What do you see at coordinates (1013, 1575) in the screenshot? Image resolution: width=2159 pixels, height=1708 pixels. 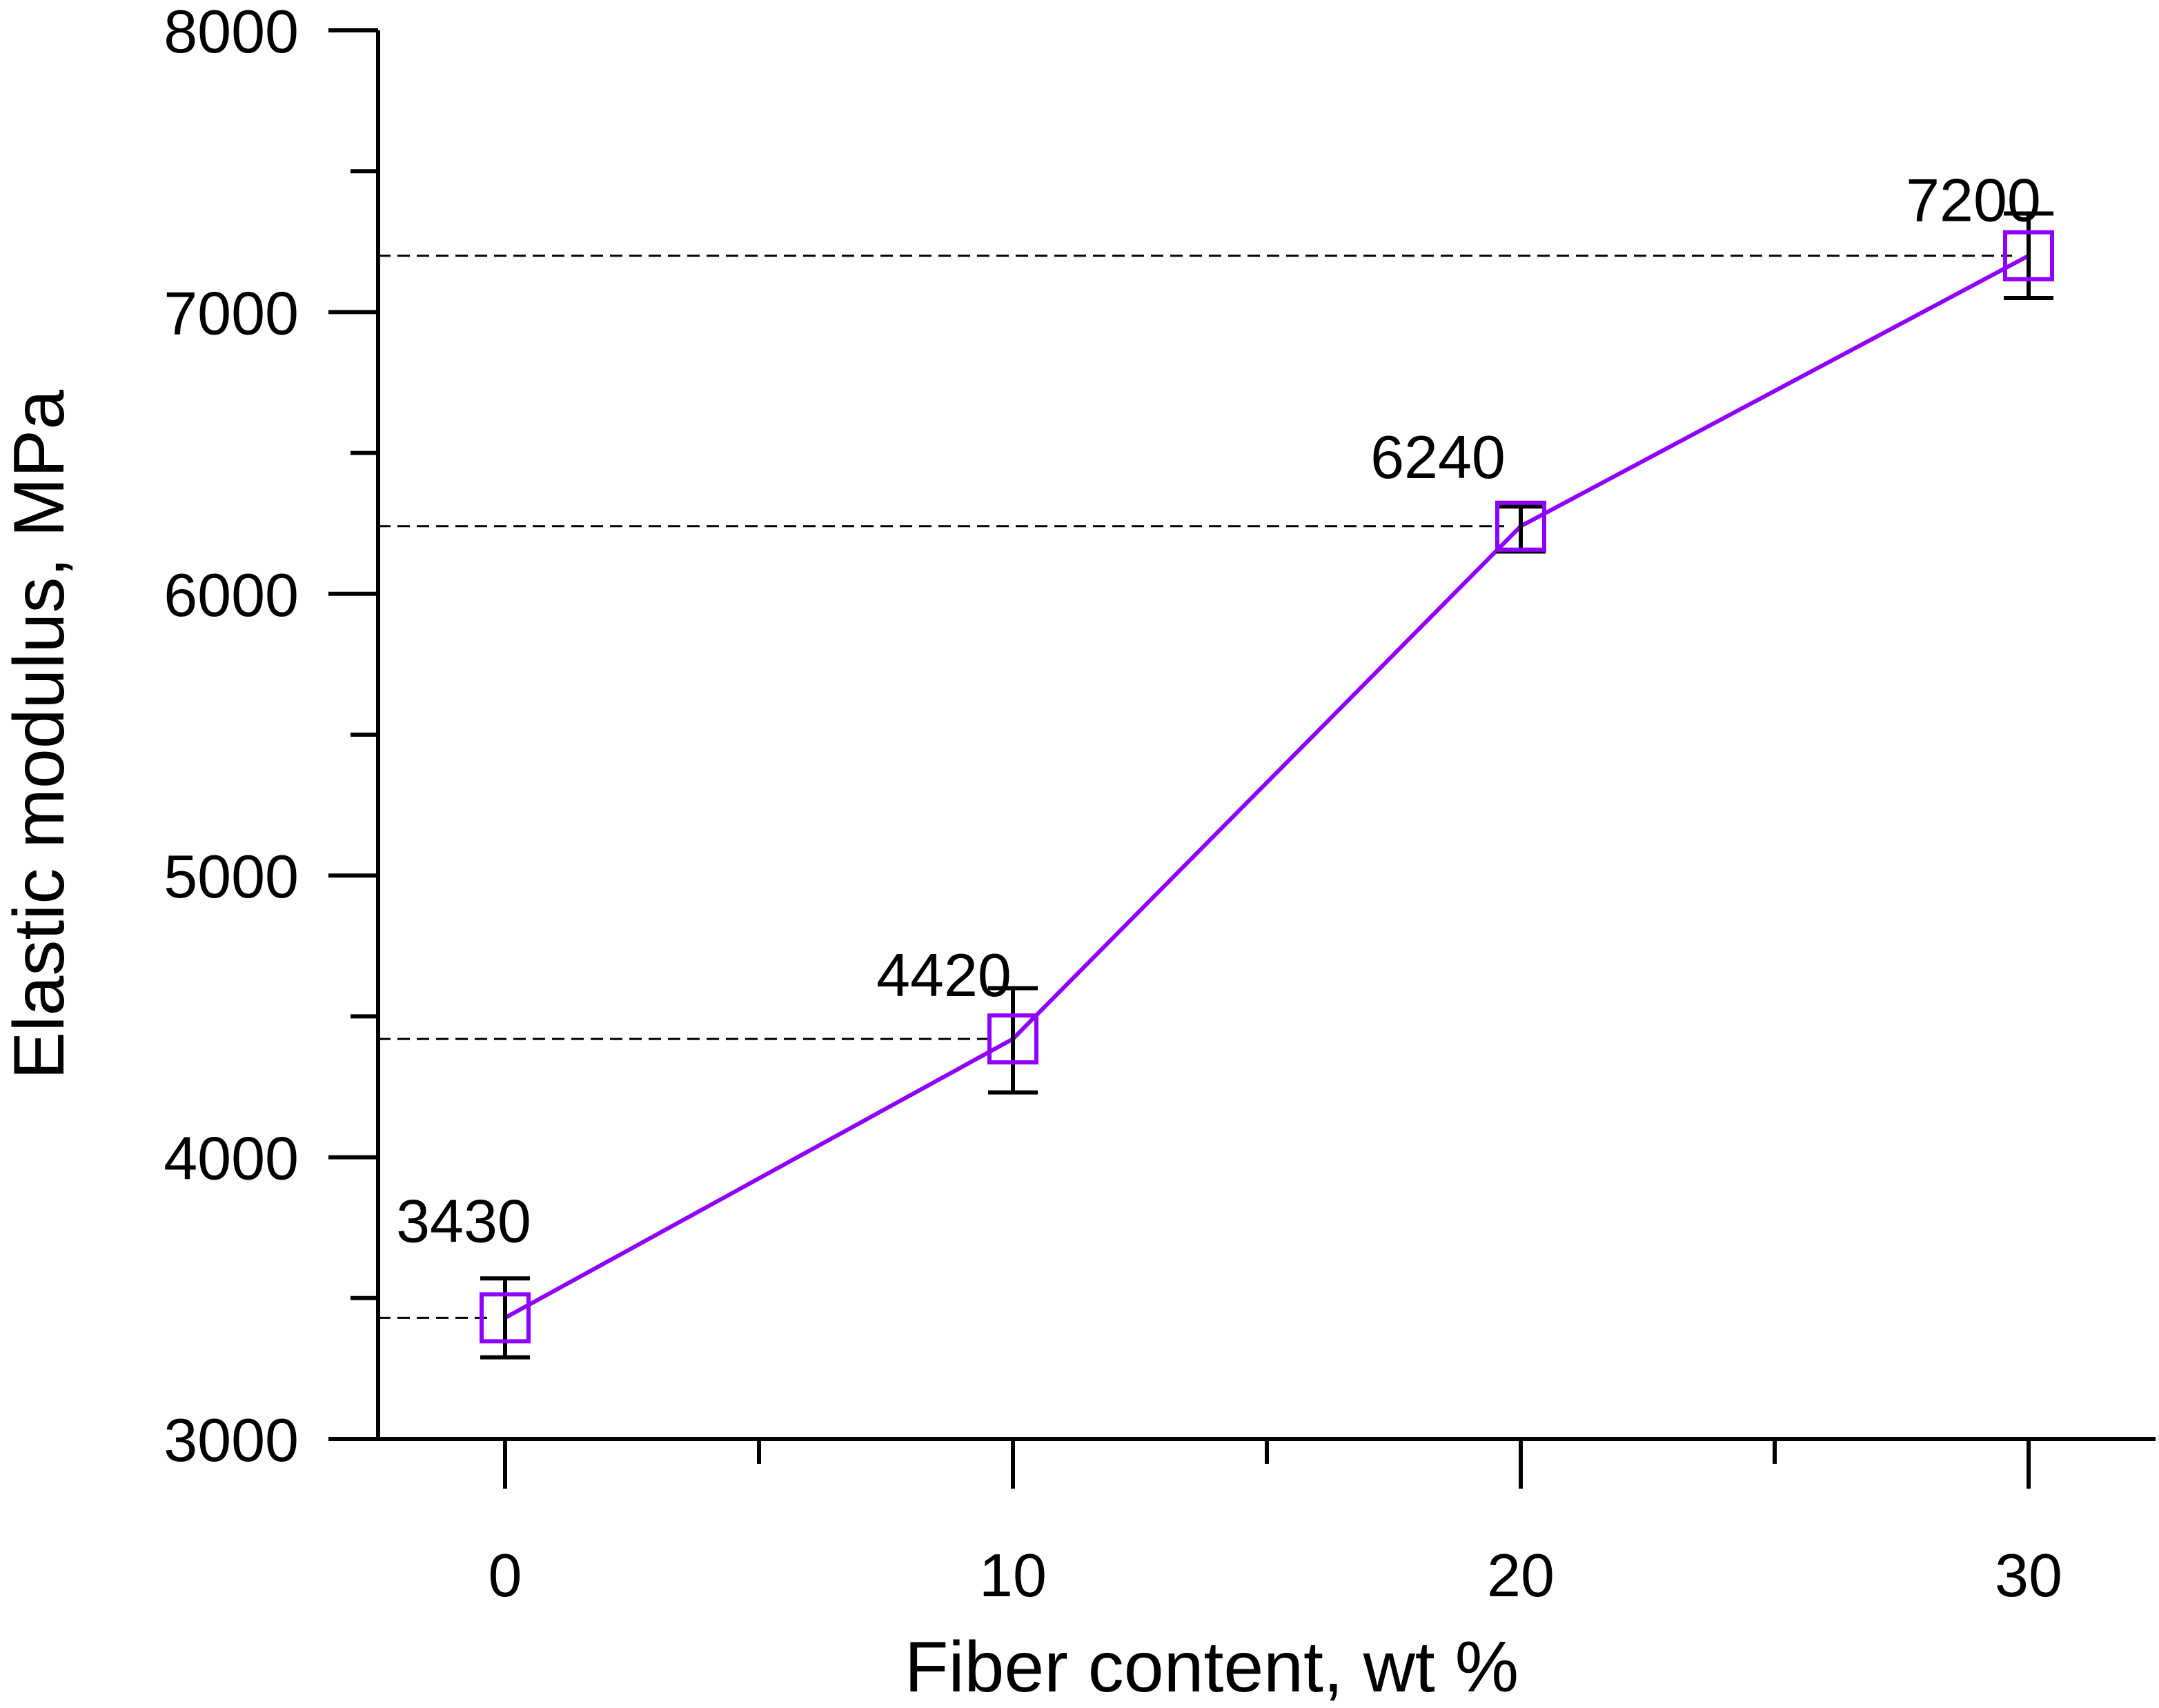 I see `x-tick-label: 10` at bounding box center [1013, 1575].